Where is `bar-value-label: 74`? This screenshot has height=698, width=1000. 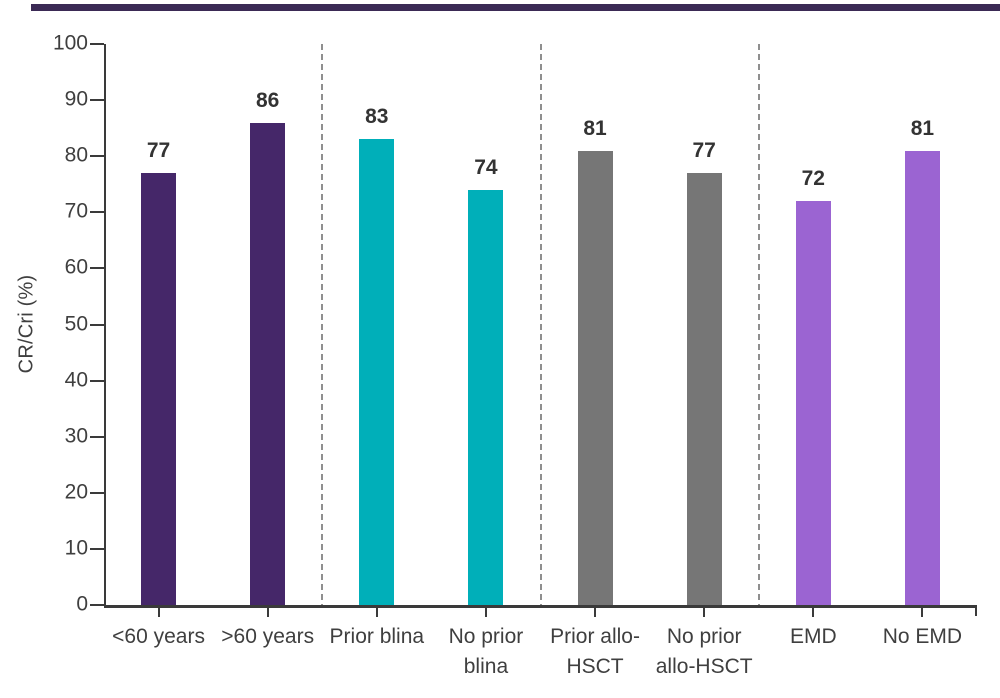
bar-value-label: 74 is located at coordinates (486, 167).